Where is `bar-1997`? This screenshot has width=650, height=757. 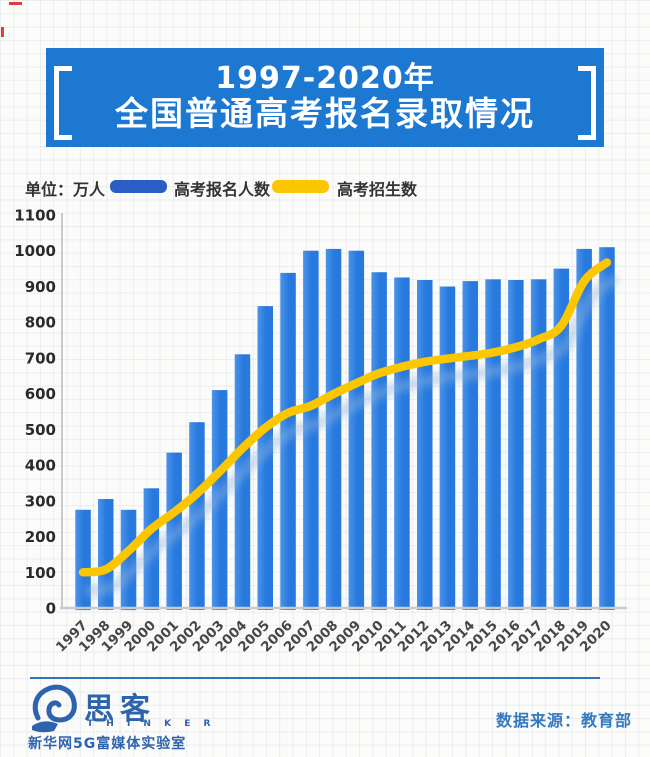 bar-1997 is located at coordinates (83, 560).